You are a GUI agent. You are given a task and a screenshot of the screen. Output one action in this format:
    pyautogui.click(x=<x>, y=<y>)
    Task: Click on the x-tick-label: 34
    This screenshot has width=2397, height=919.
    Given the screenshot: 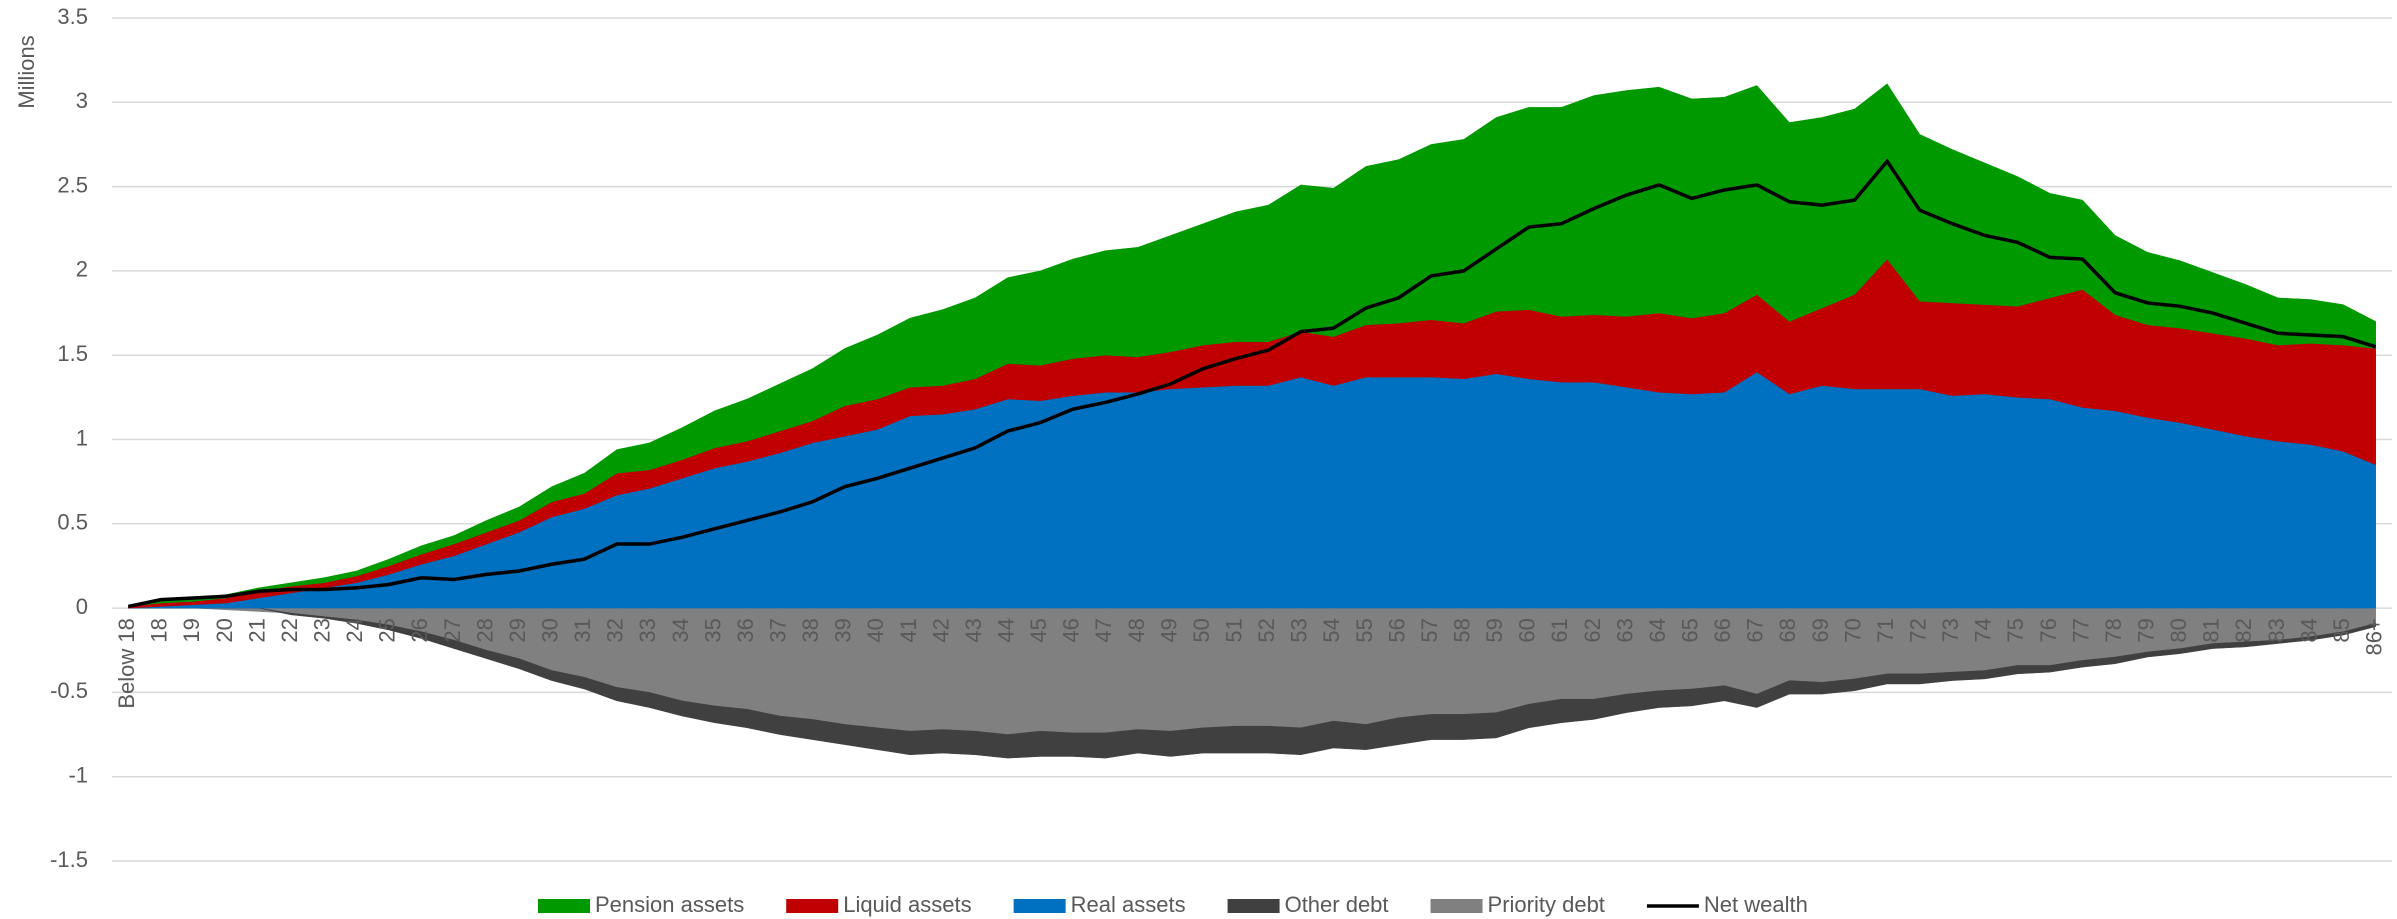 What is the action you would take?
    pyautogui.click(x=680, y=630)
    